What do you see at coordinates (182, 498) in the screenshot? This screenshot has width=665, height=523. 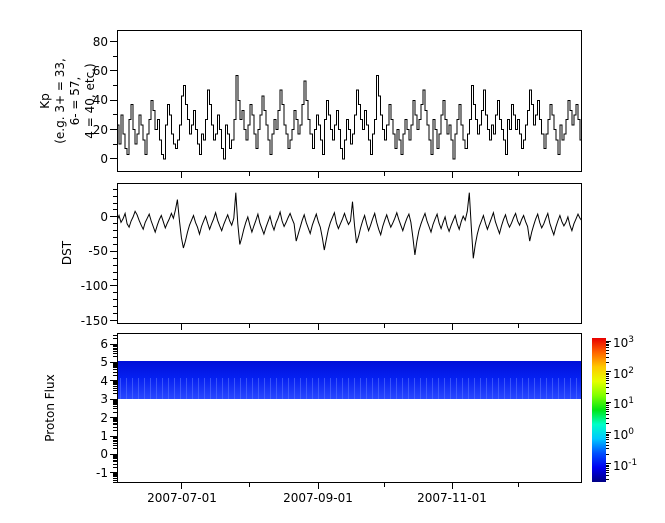 I see `x-tick-label-jul: 2007-07-01` at bounding box center [182, 498].